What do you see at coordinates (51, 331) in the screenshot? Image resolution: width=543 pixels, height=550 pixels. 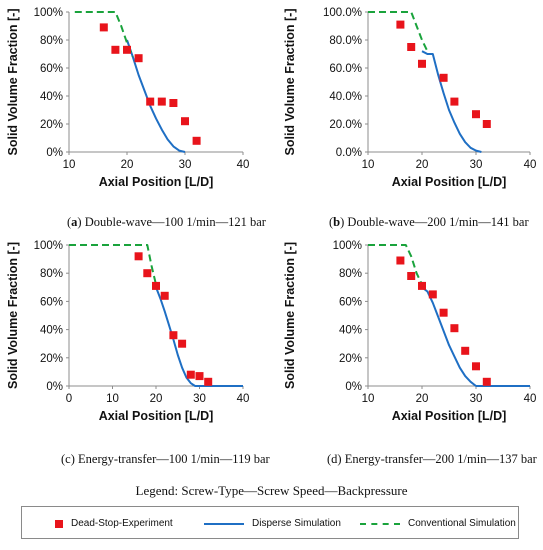 I see `chart-c-y-tick-label: 40%` at bounding box center [51, 331].